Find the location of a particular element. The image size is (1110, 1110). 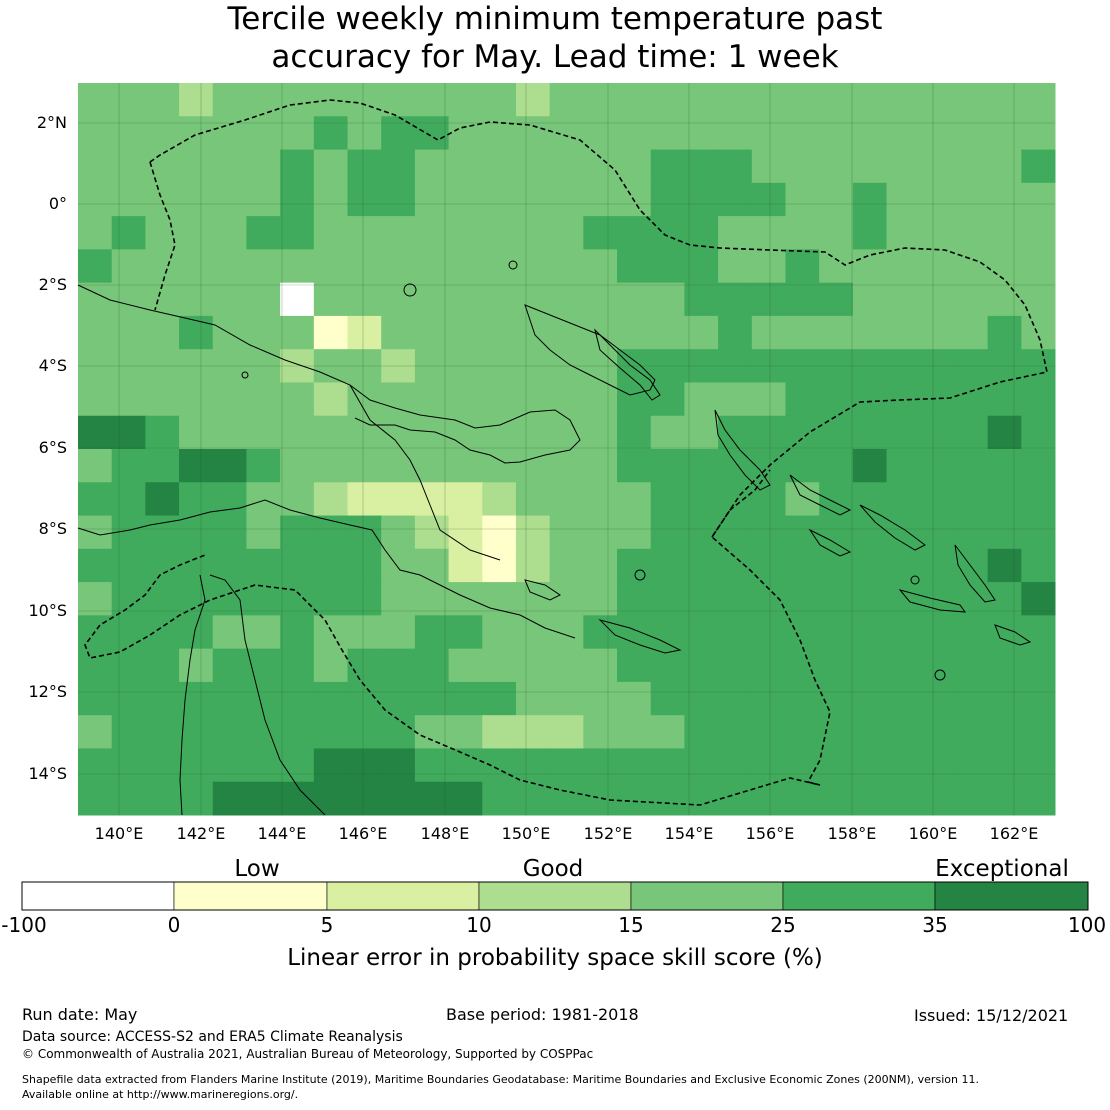

solomon-guadalcanal-coast is located at coordinates (932, 601).